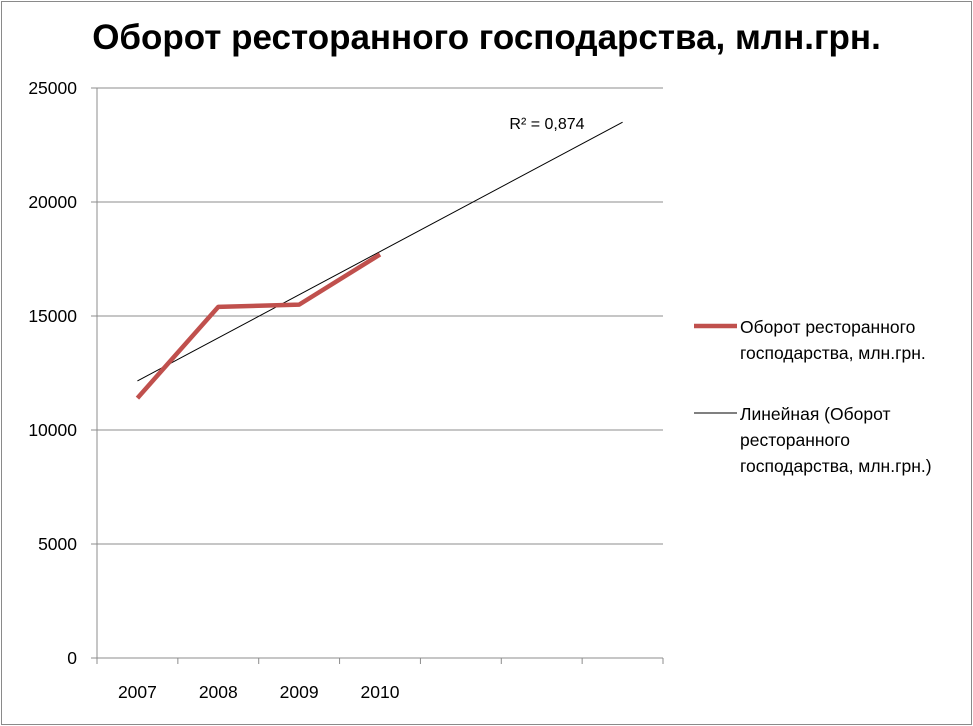 Image resolution: width=973 pixels, height=726 pixels. What do you see at coordinates (72, 658) in the screenshot?
I see `y-tick-label: 0` at bounding box center [72, 658].